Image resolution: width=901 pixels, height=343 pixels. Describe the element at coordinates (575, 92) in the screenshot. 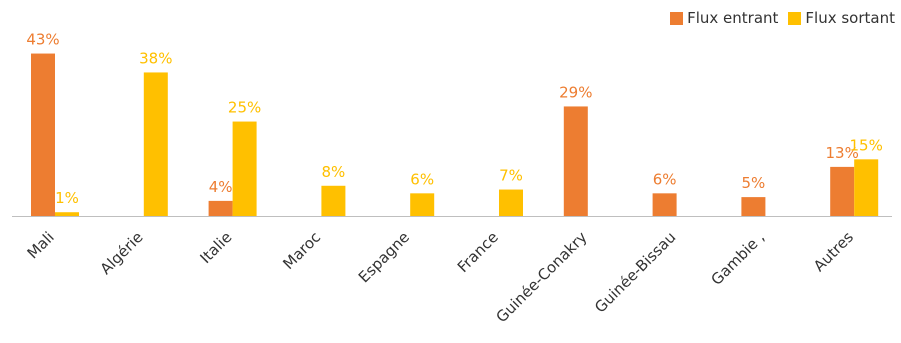

I see `data-label-flux-entrant-guinee-conakry: 29%` at that location.